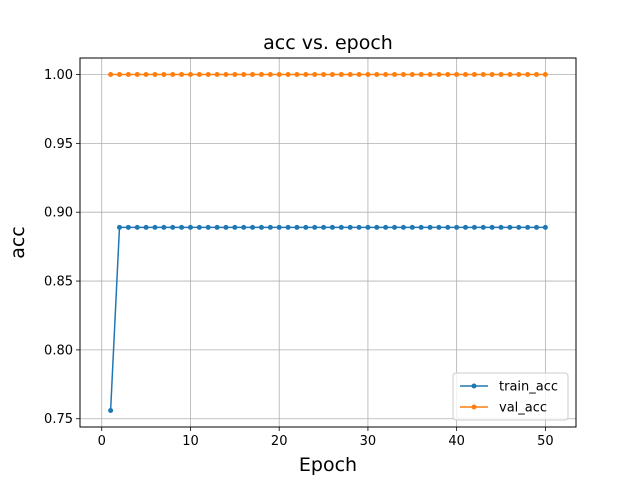 The image size is (640, 480). Describe the element at coordinates (58, 350) in the screenshot. I see `y-tick-label: 0.80` at that location.